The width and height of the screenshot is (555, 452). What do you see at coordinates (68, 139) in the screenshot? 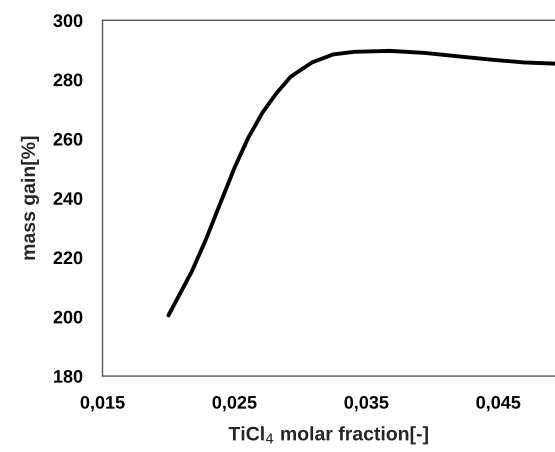
I see `y-tick-label: 260` at bounding box center [68, 139].